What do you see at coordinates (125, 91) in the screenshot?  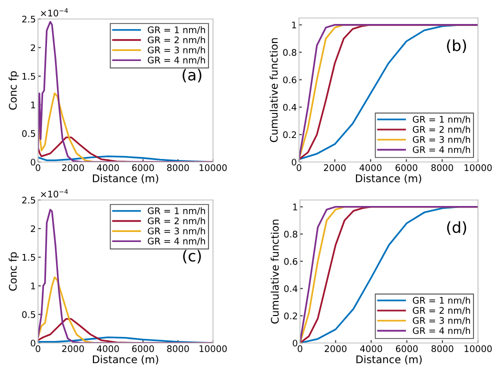 I see `line-series` at bounding box center [125, 91].